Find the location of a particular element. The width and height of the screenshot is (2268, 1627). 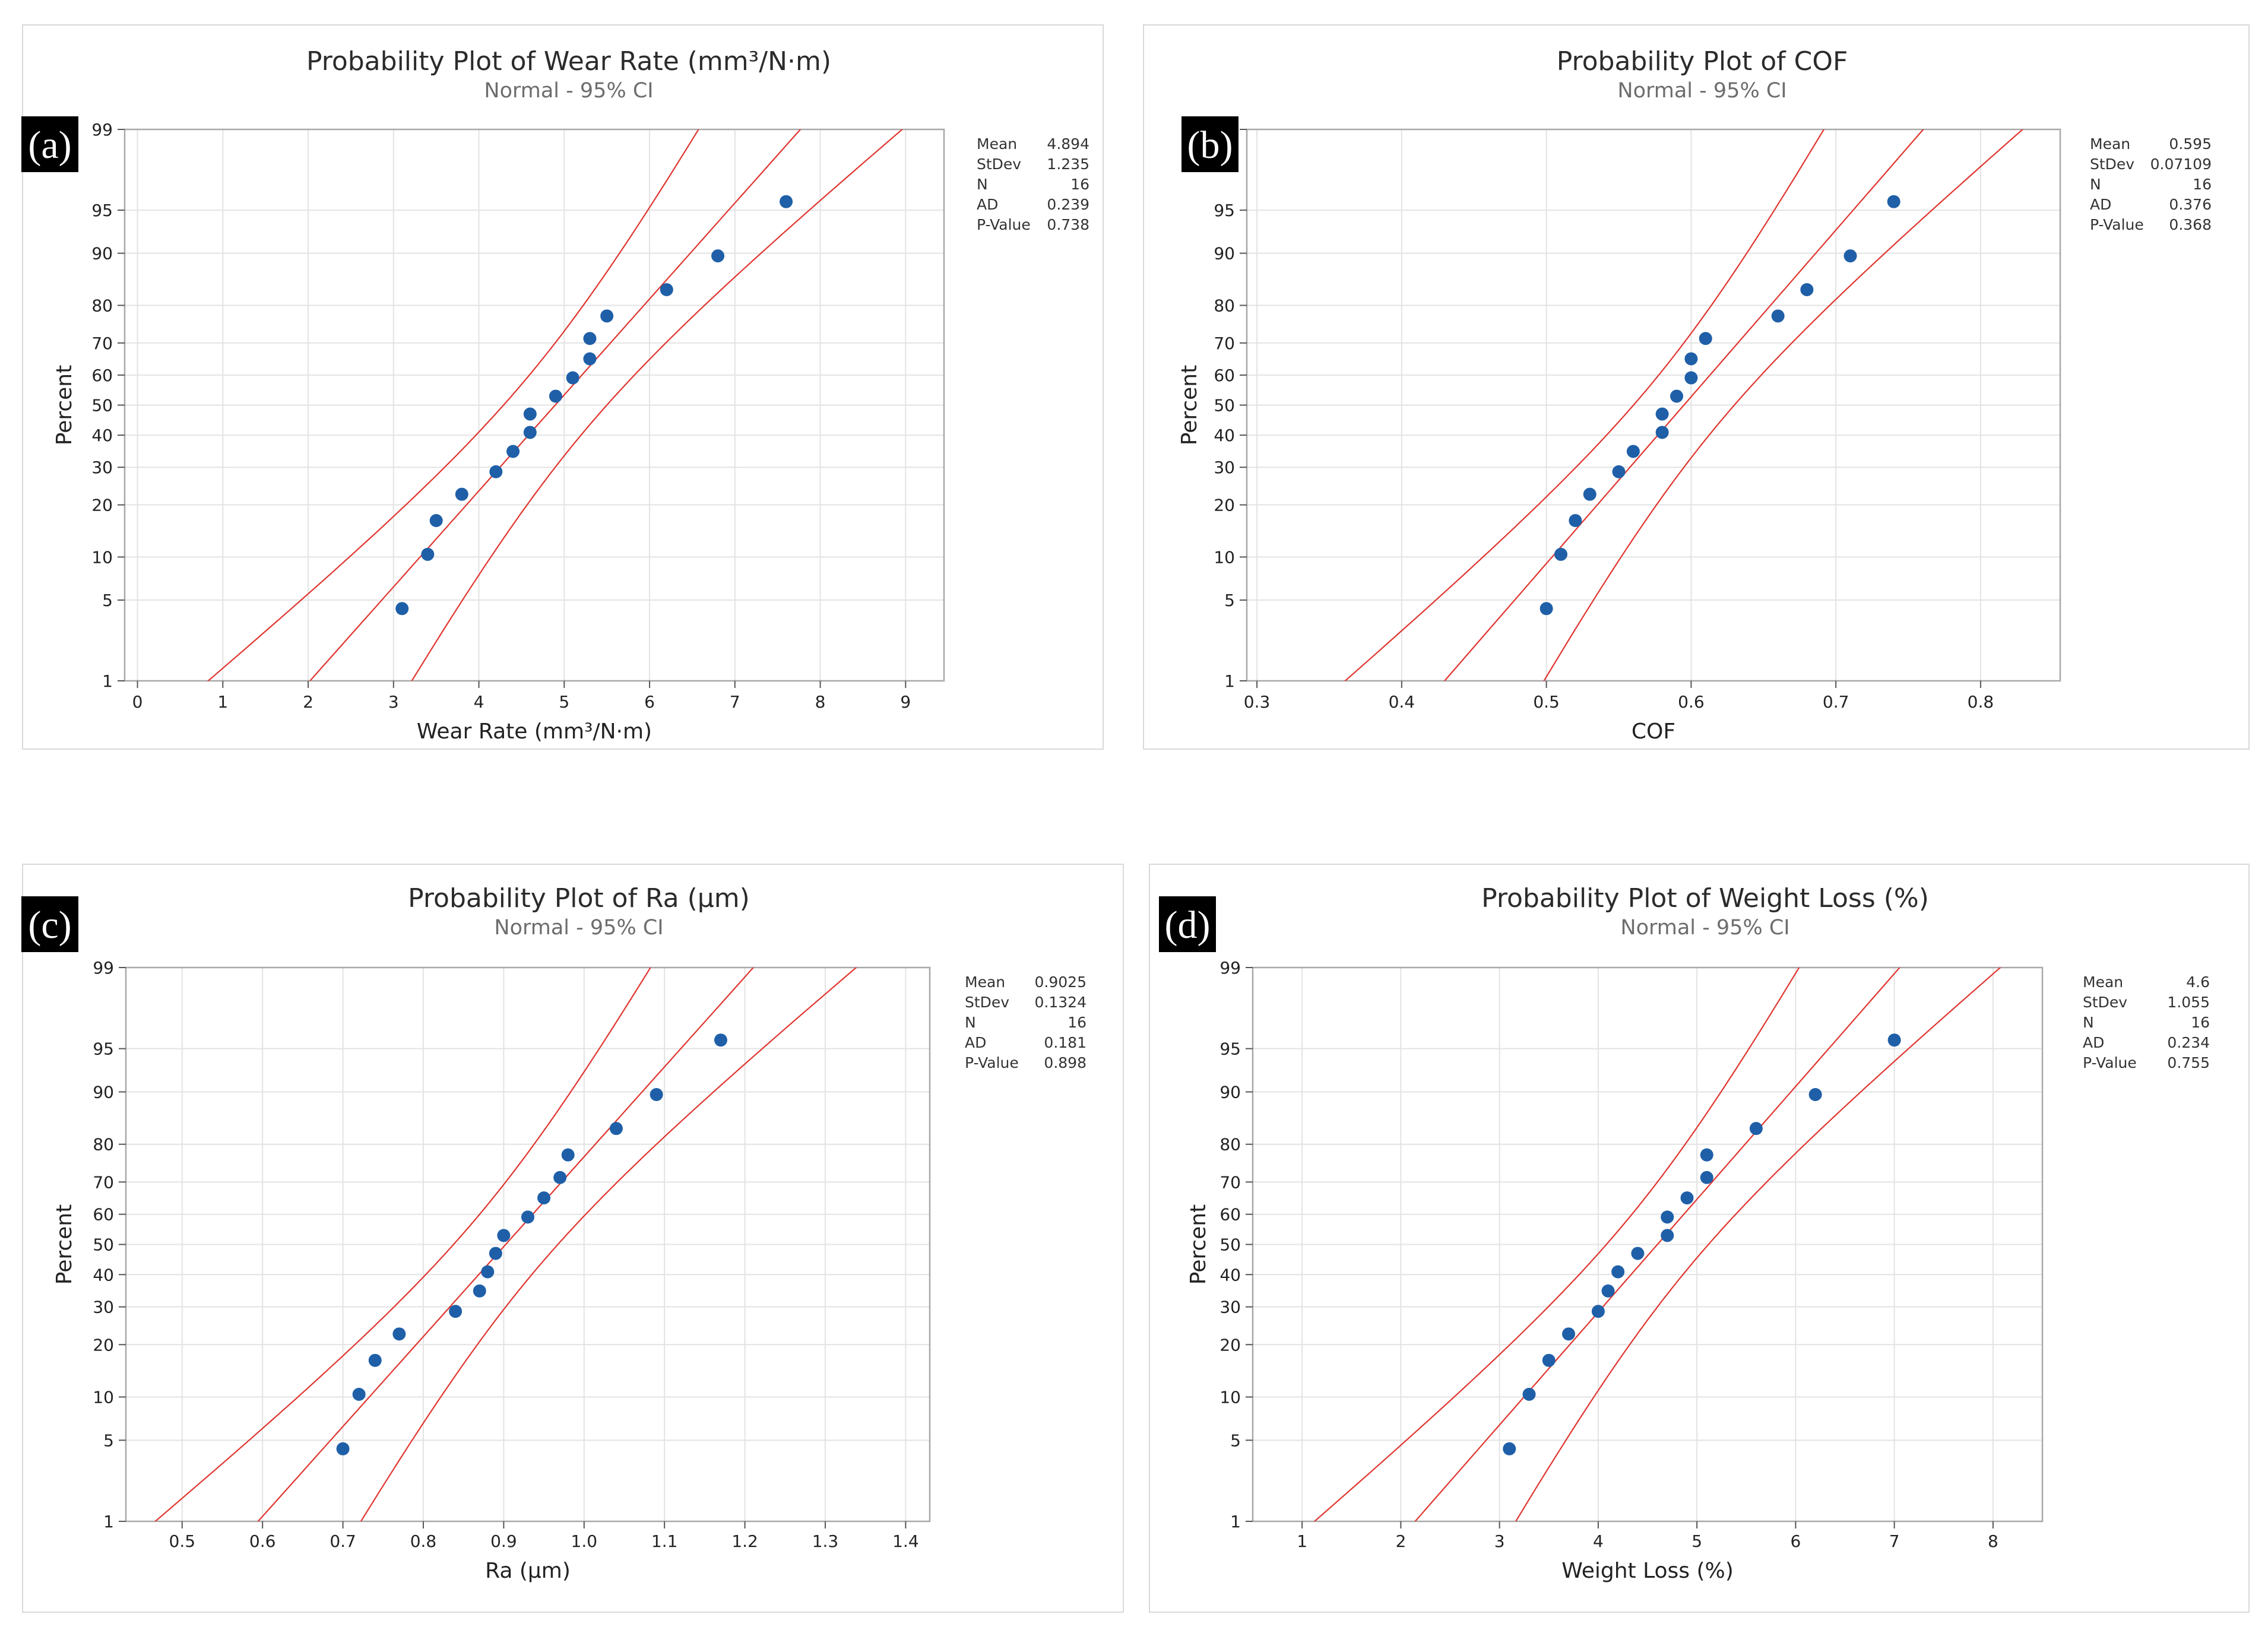

panel-label: (c) is located at coordinates (49, 925).